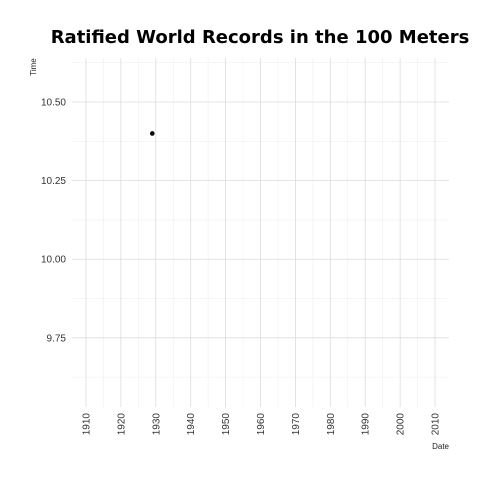 The height and width of the screenshot is (480, 480). Describe the element at coordinates (401, 424) in the screenshot. I see `x-tick-label: 2000` at that location.